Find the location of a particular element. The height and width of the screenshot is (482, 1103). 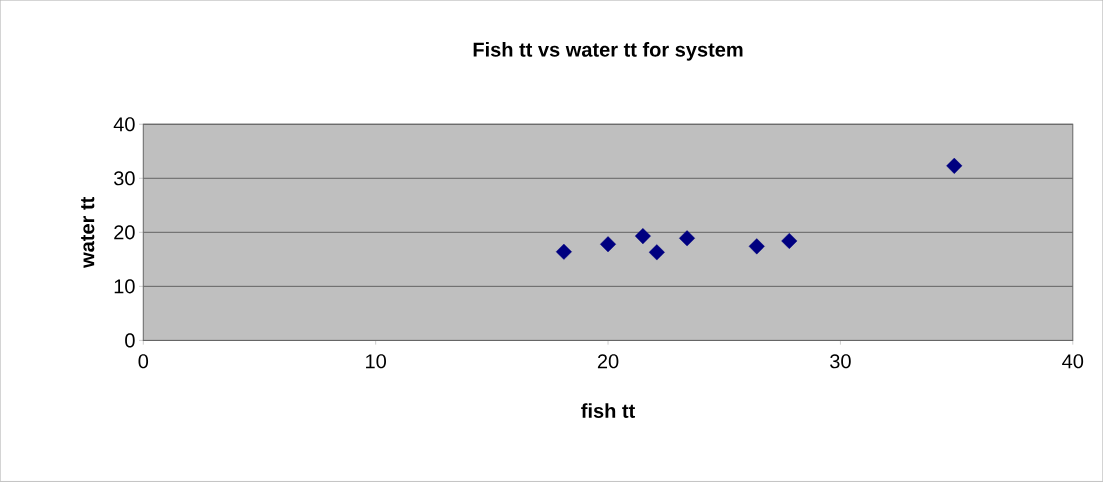

y-tick-label: 30 is located at coordinates (124, 178).